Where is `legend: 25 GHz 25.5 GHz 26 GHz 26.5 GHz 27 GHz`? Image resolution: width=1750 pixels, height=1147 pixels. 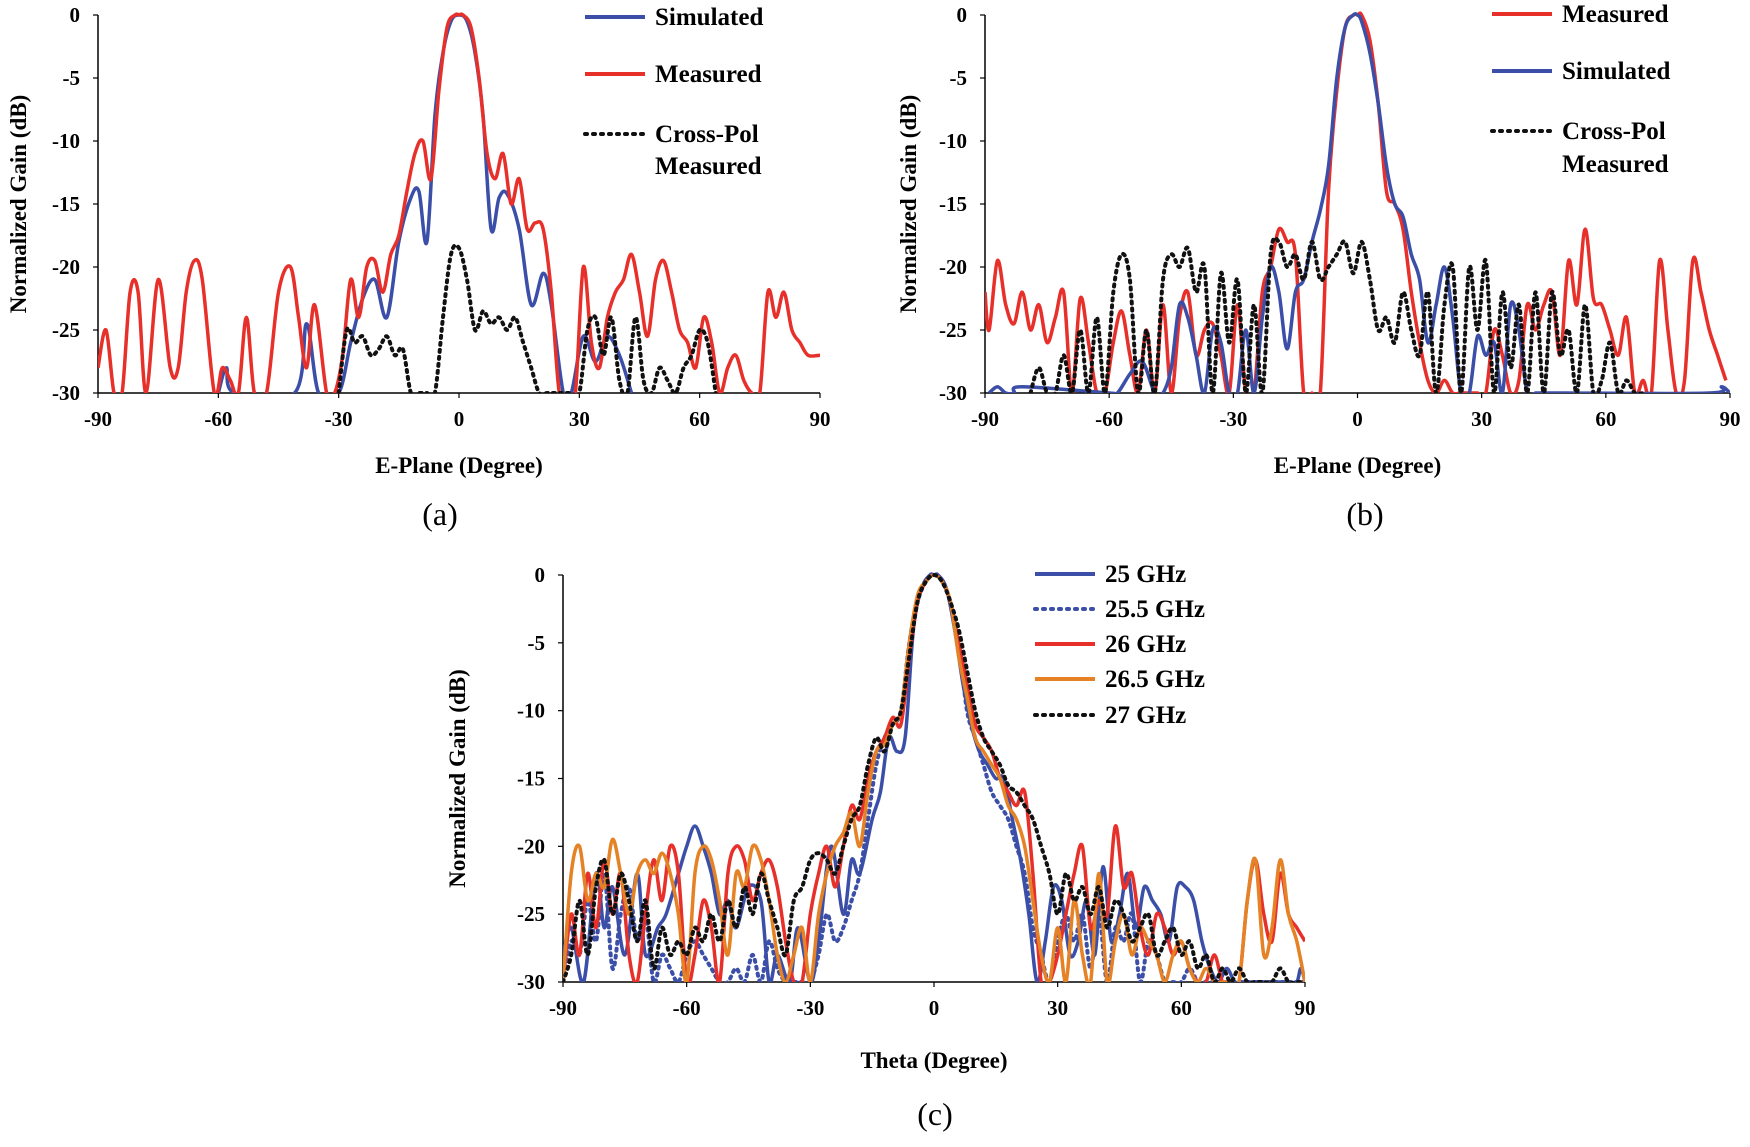
legend: 25 GHz 25.5 GHz 26 GHz 26.5 GHz 27 GHz is located at coordinates (1119, 645).